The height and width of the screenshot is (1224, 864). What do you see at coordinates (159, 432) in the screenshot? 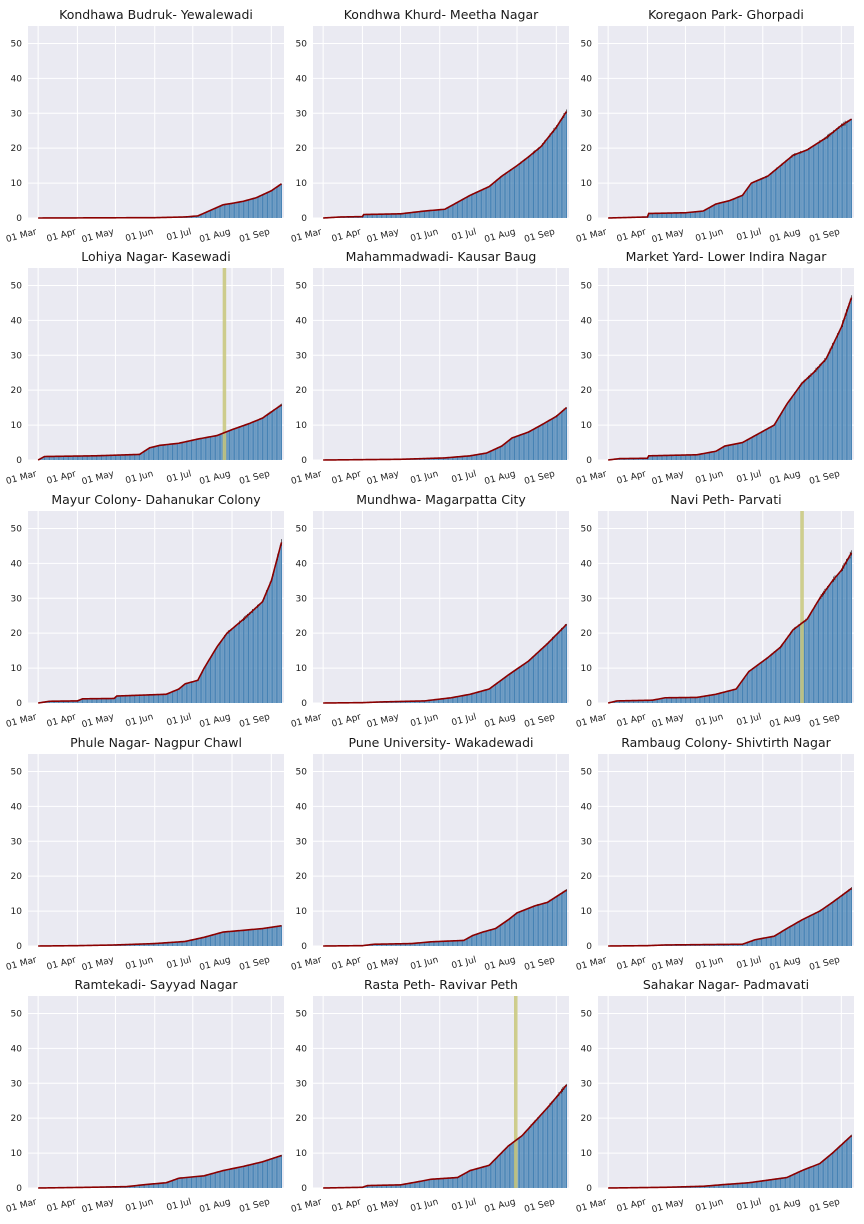
I see `trend-line` at bounding box center [159, 432].